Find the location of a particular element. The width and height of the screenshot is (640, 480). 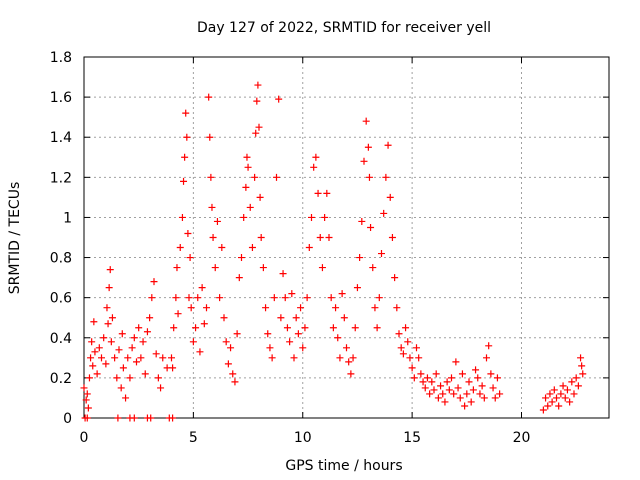

y-tick-label: 0.8 is located at coordinates (61, 259).